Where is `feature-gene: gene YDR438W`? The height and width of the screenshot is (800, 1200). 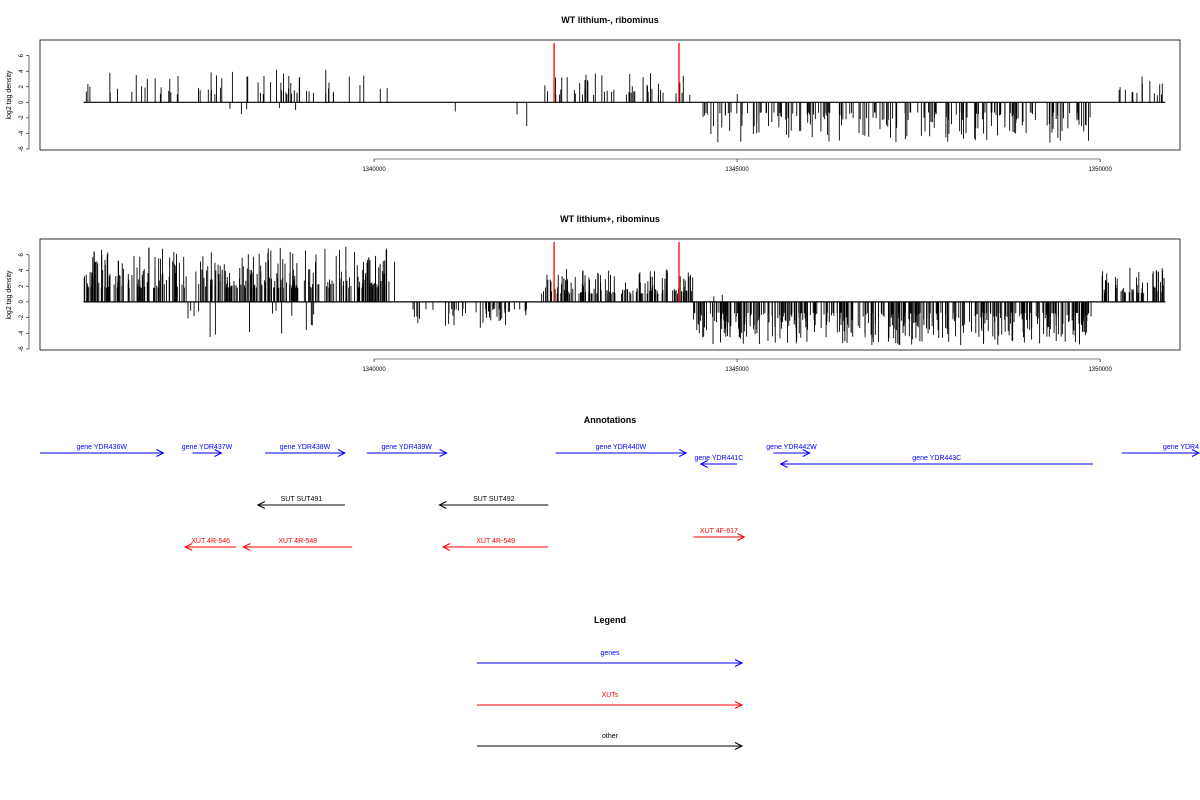
feature-gene: gene YDR438W is located at coordinates (306, 450).